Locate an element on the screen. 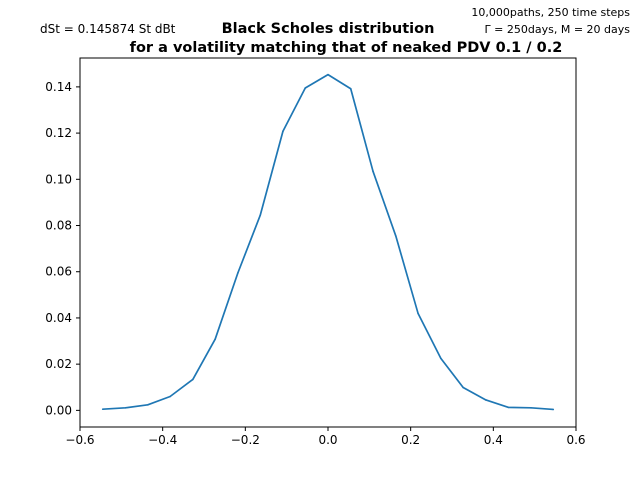  chart-title-line1: Black Scholes distribution is located at coordinates (328, 29).